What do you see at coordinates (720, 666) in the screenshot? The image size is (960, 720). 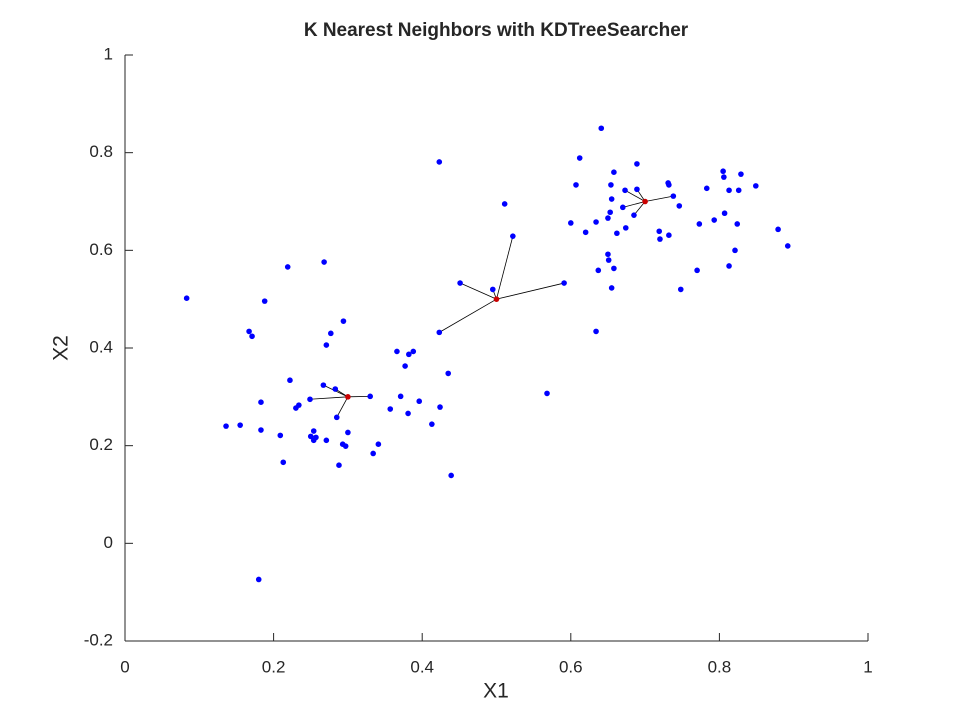 I see `x-tick-label: 0.8` at bounding box center [720, 666].